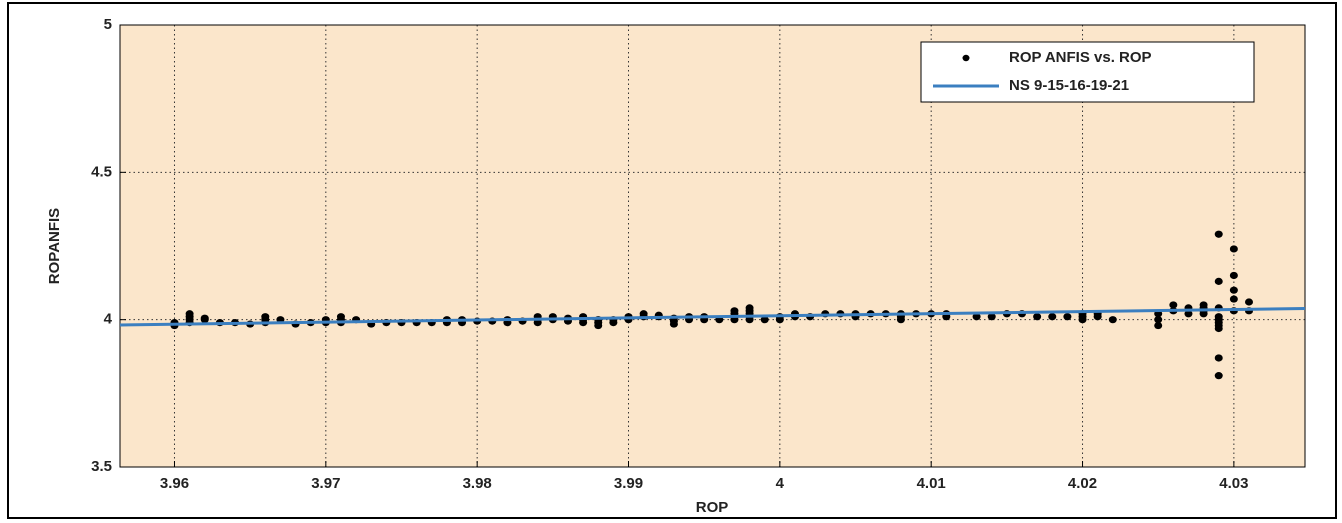 Image resolution: width=1342 pixels, height=523 pixels. I want to click on legend-box, so click(1087, 72).